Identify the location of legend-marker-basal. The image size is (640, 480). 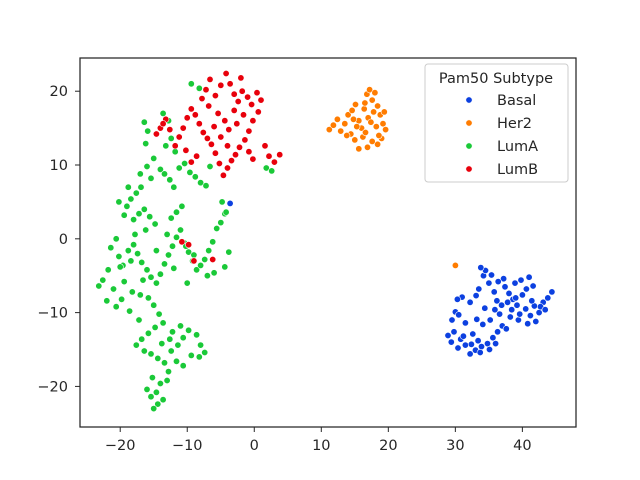
(469, 100).